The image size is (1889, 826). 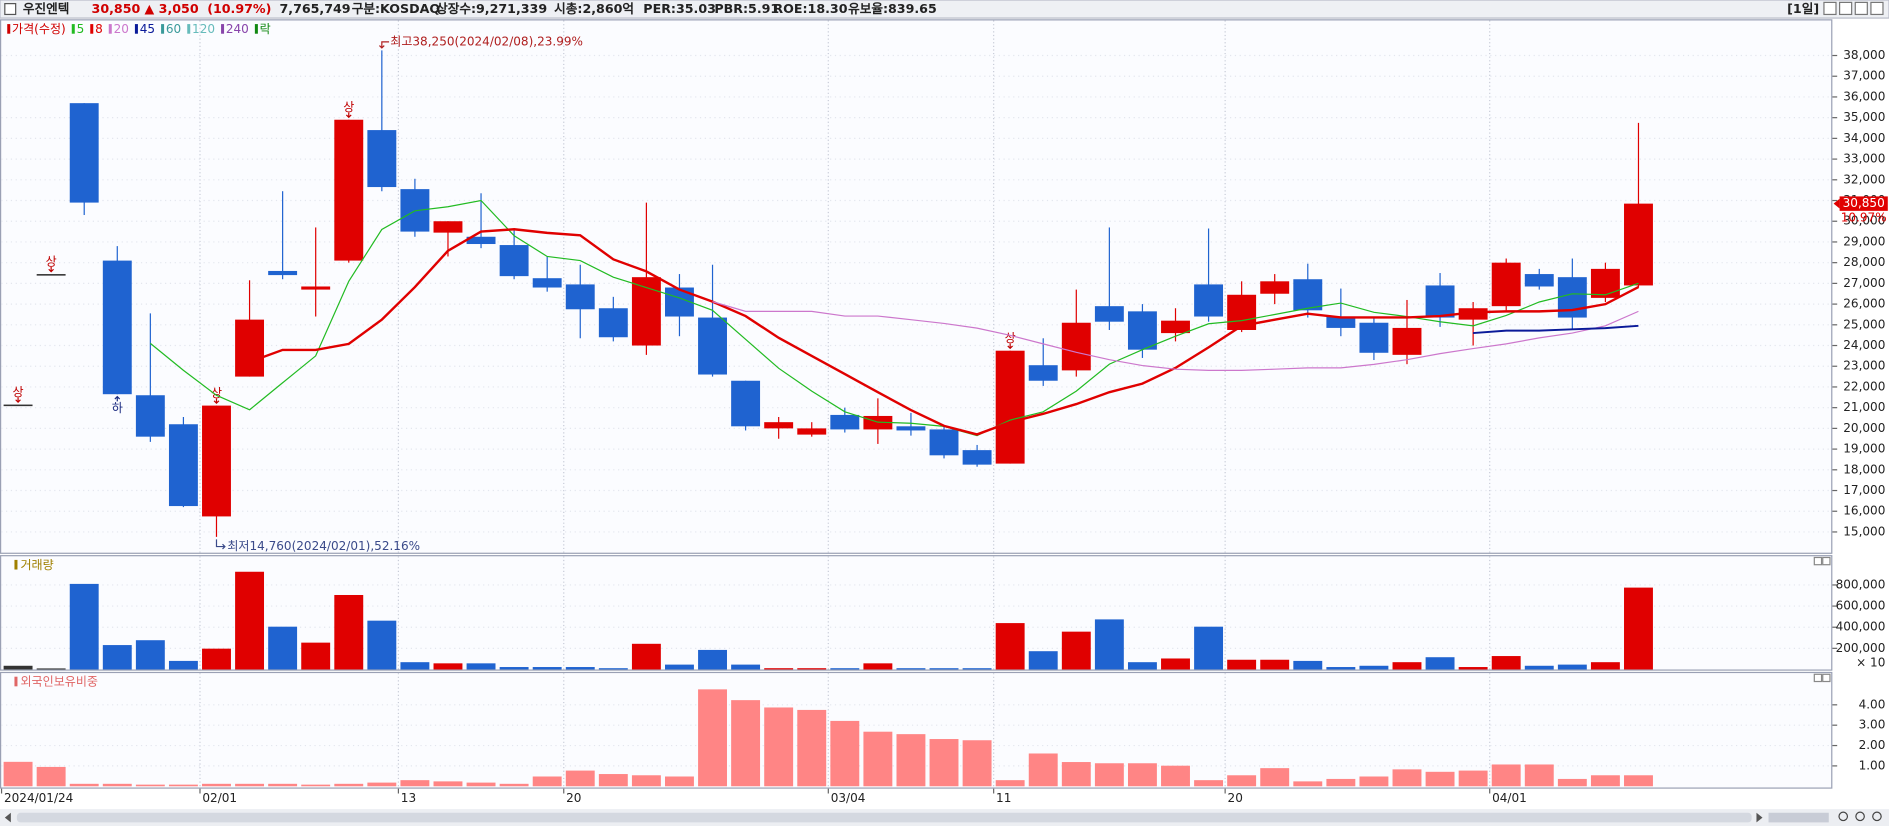 What do you see at coordinates (679, 8) in the screenshot?
I see `per: PER:35.03` at bounding box center [679, 8].